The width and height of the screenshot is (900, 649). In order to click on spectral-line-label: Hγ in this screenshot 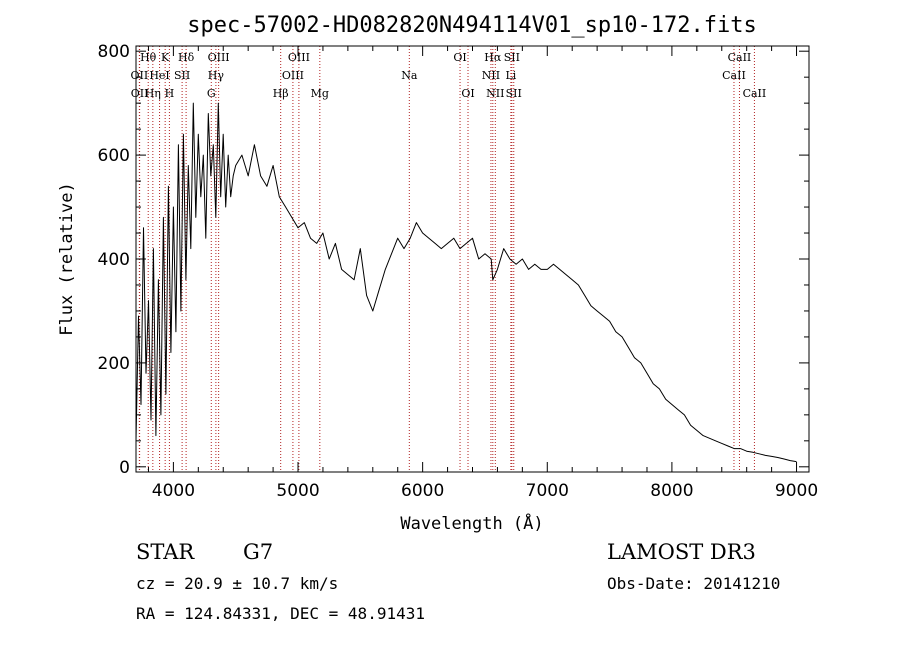, I will do `click(216, 75)`.